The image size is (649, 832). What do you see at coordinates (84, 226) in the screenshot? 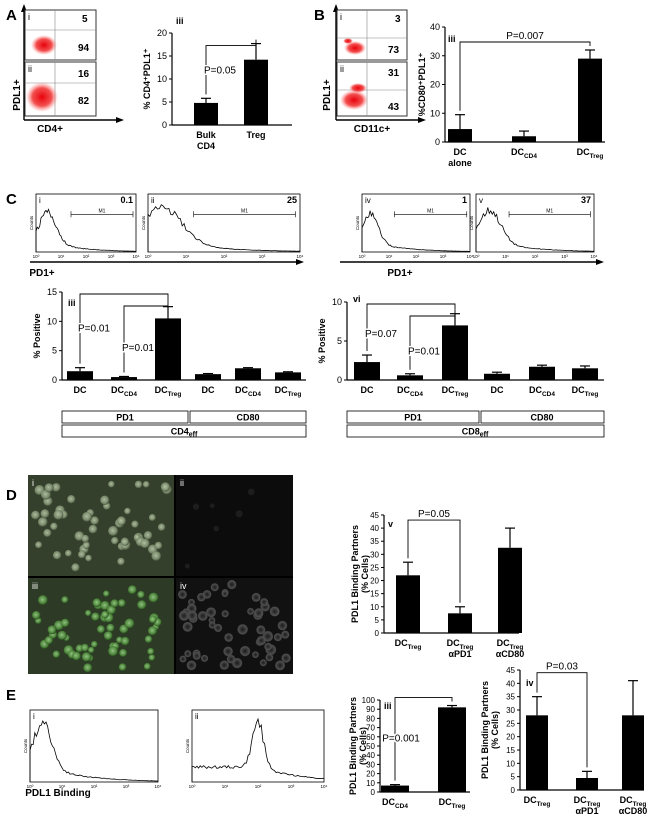
I see `histogram: i 0.1 M1 Counts 10⁰ 10¹ 10² 10³ 10⁴` at bounding box center [84, 226].